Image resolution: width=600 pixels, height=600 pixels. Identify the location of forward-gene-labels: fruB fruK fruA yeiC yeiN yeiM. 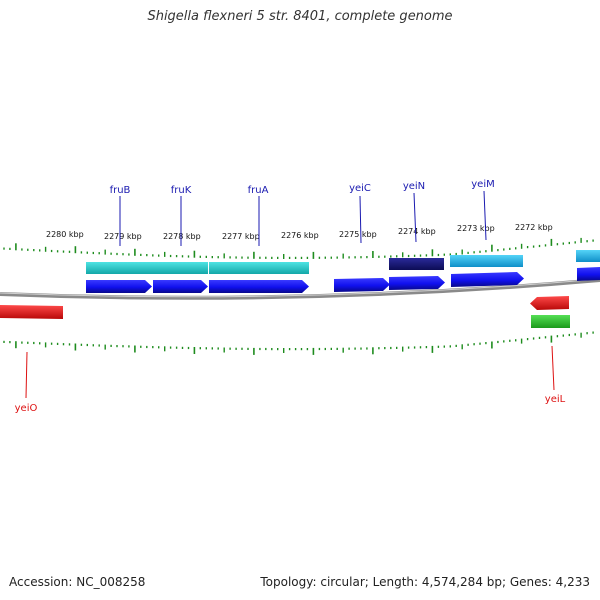
(302, 187).